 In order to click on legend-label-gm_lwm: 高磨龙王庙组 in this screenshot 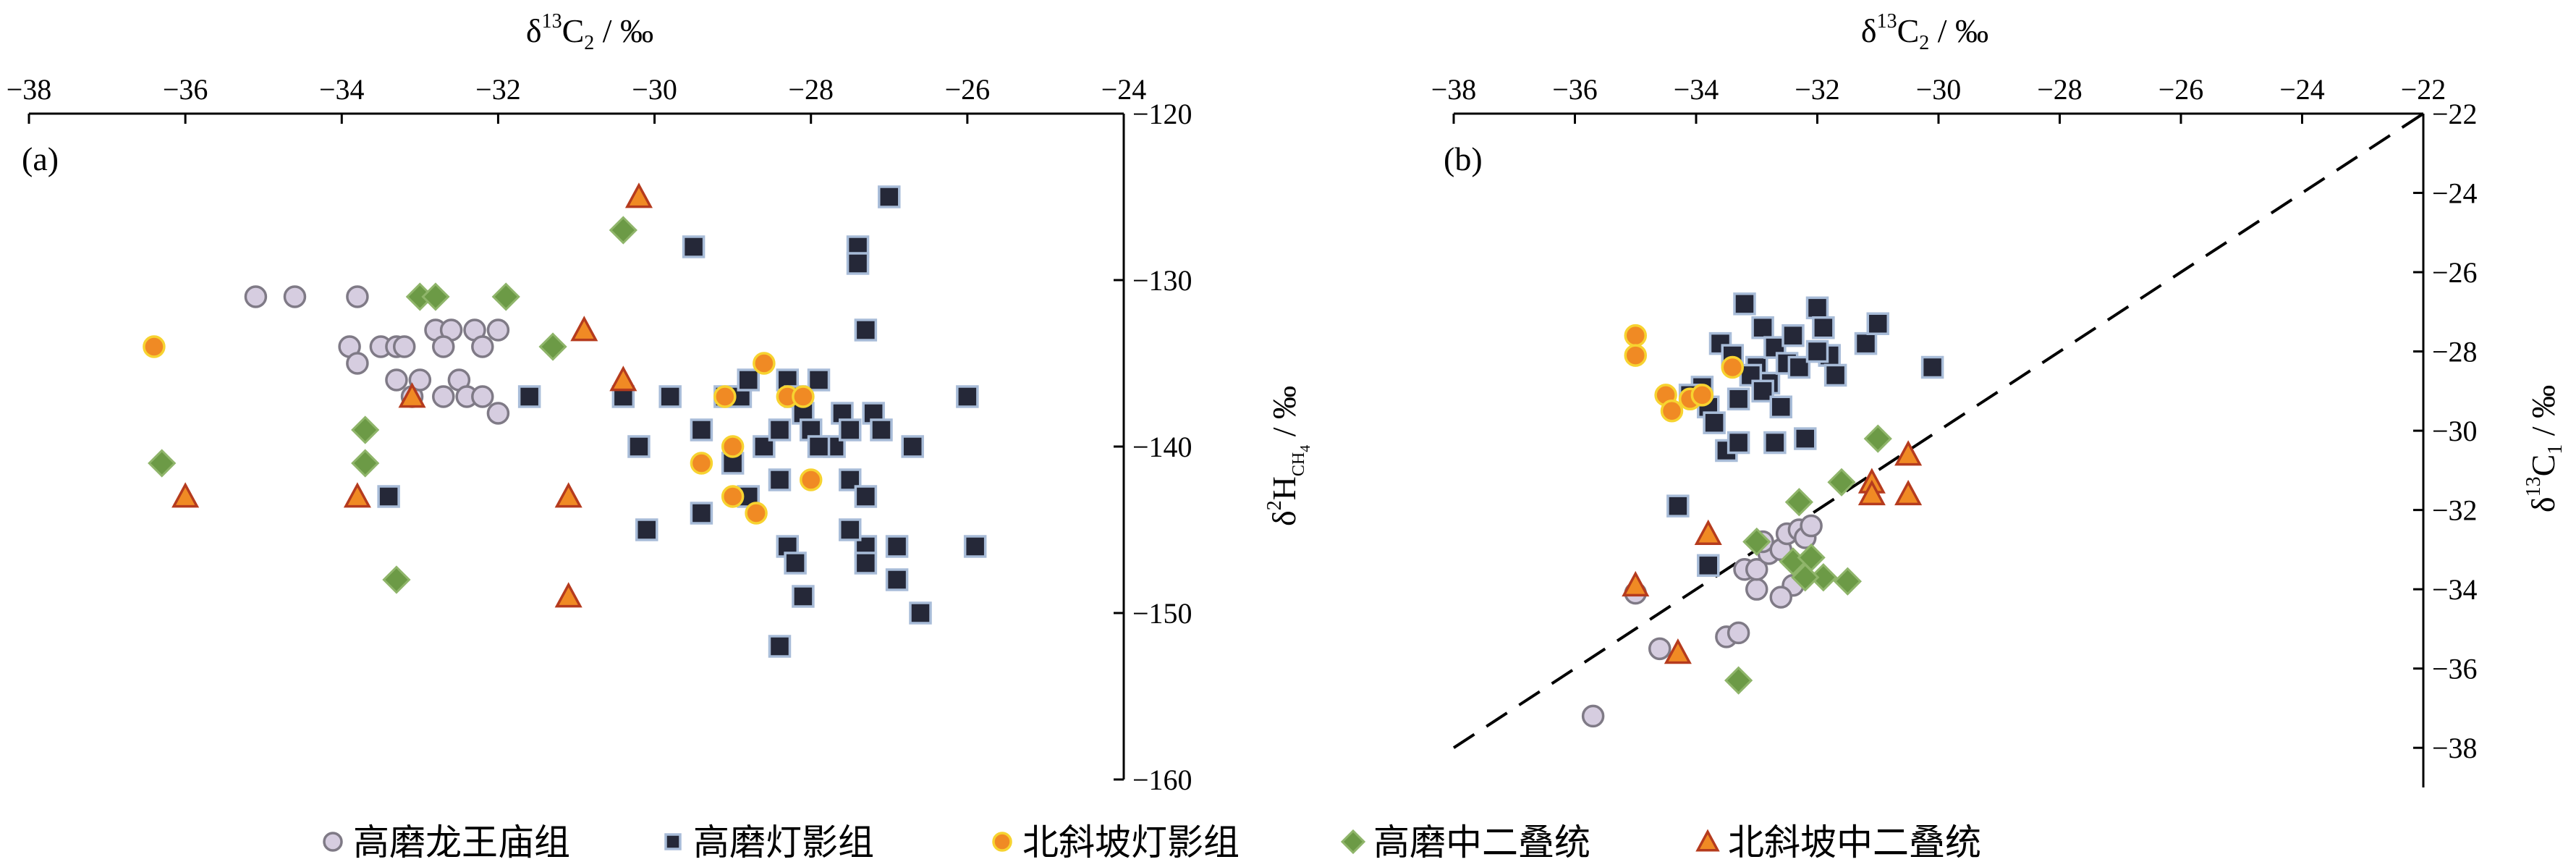, I will do `click(462, 842)`.